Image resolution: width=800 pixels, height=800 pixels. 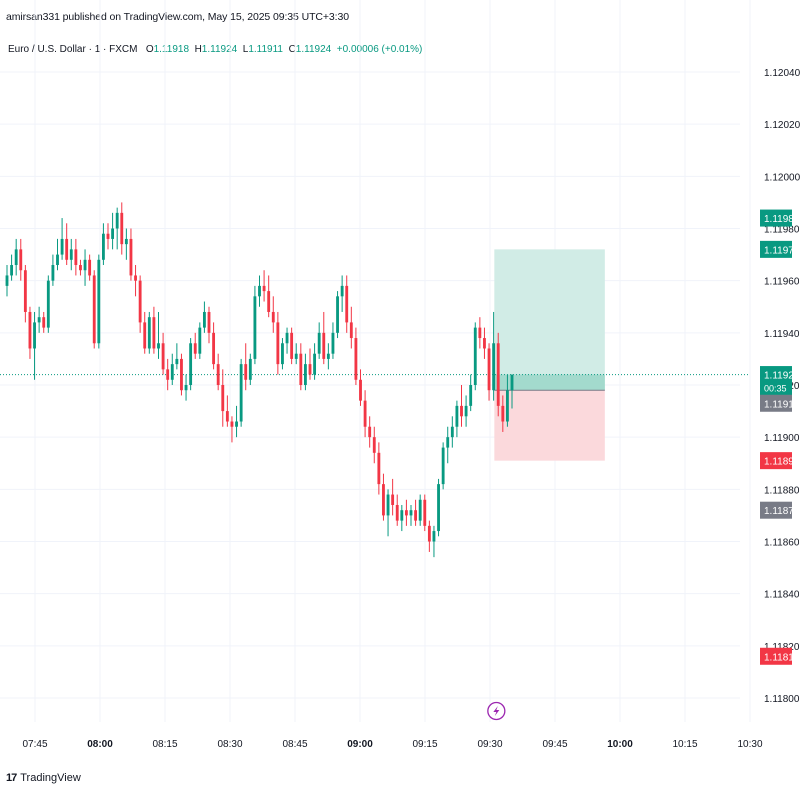 What do you see at coordinates (73, 49) in the screenshot?
I see `symbol-name: Euro / U.S. Dollar · 1 · FXCM` at bounding box center [73, 49].